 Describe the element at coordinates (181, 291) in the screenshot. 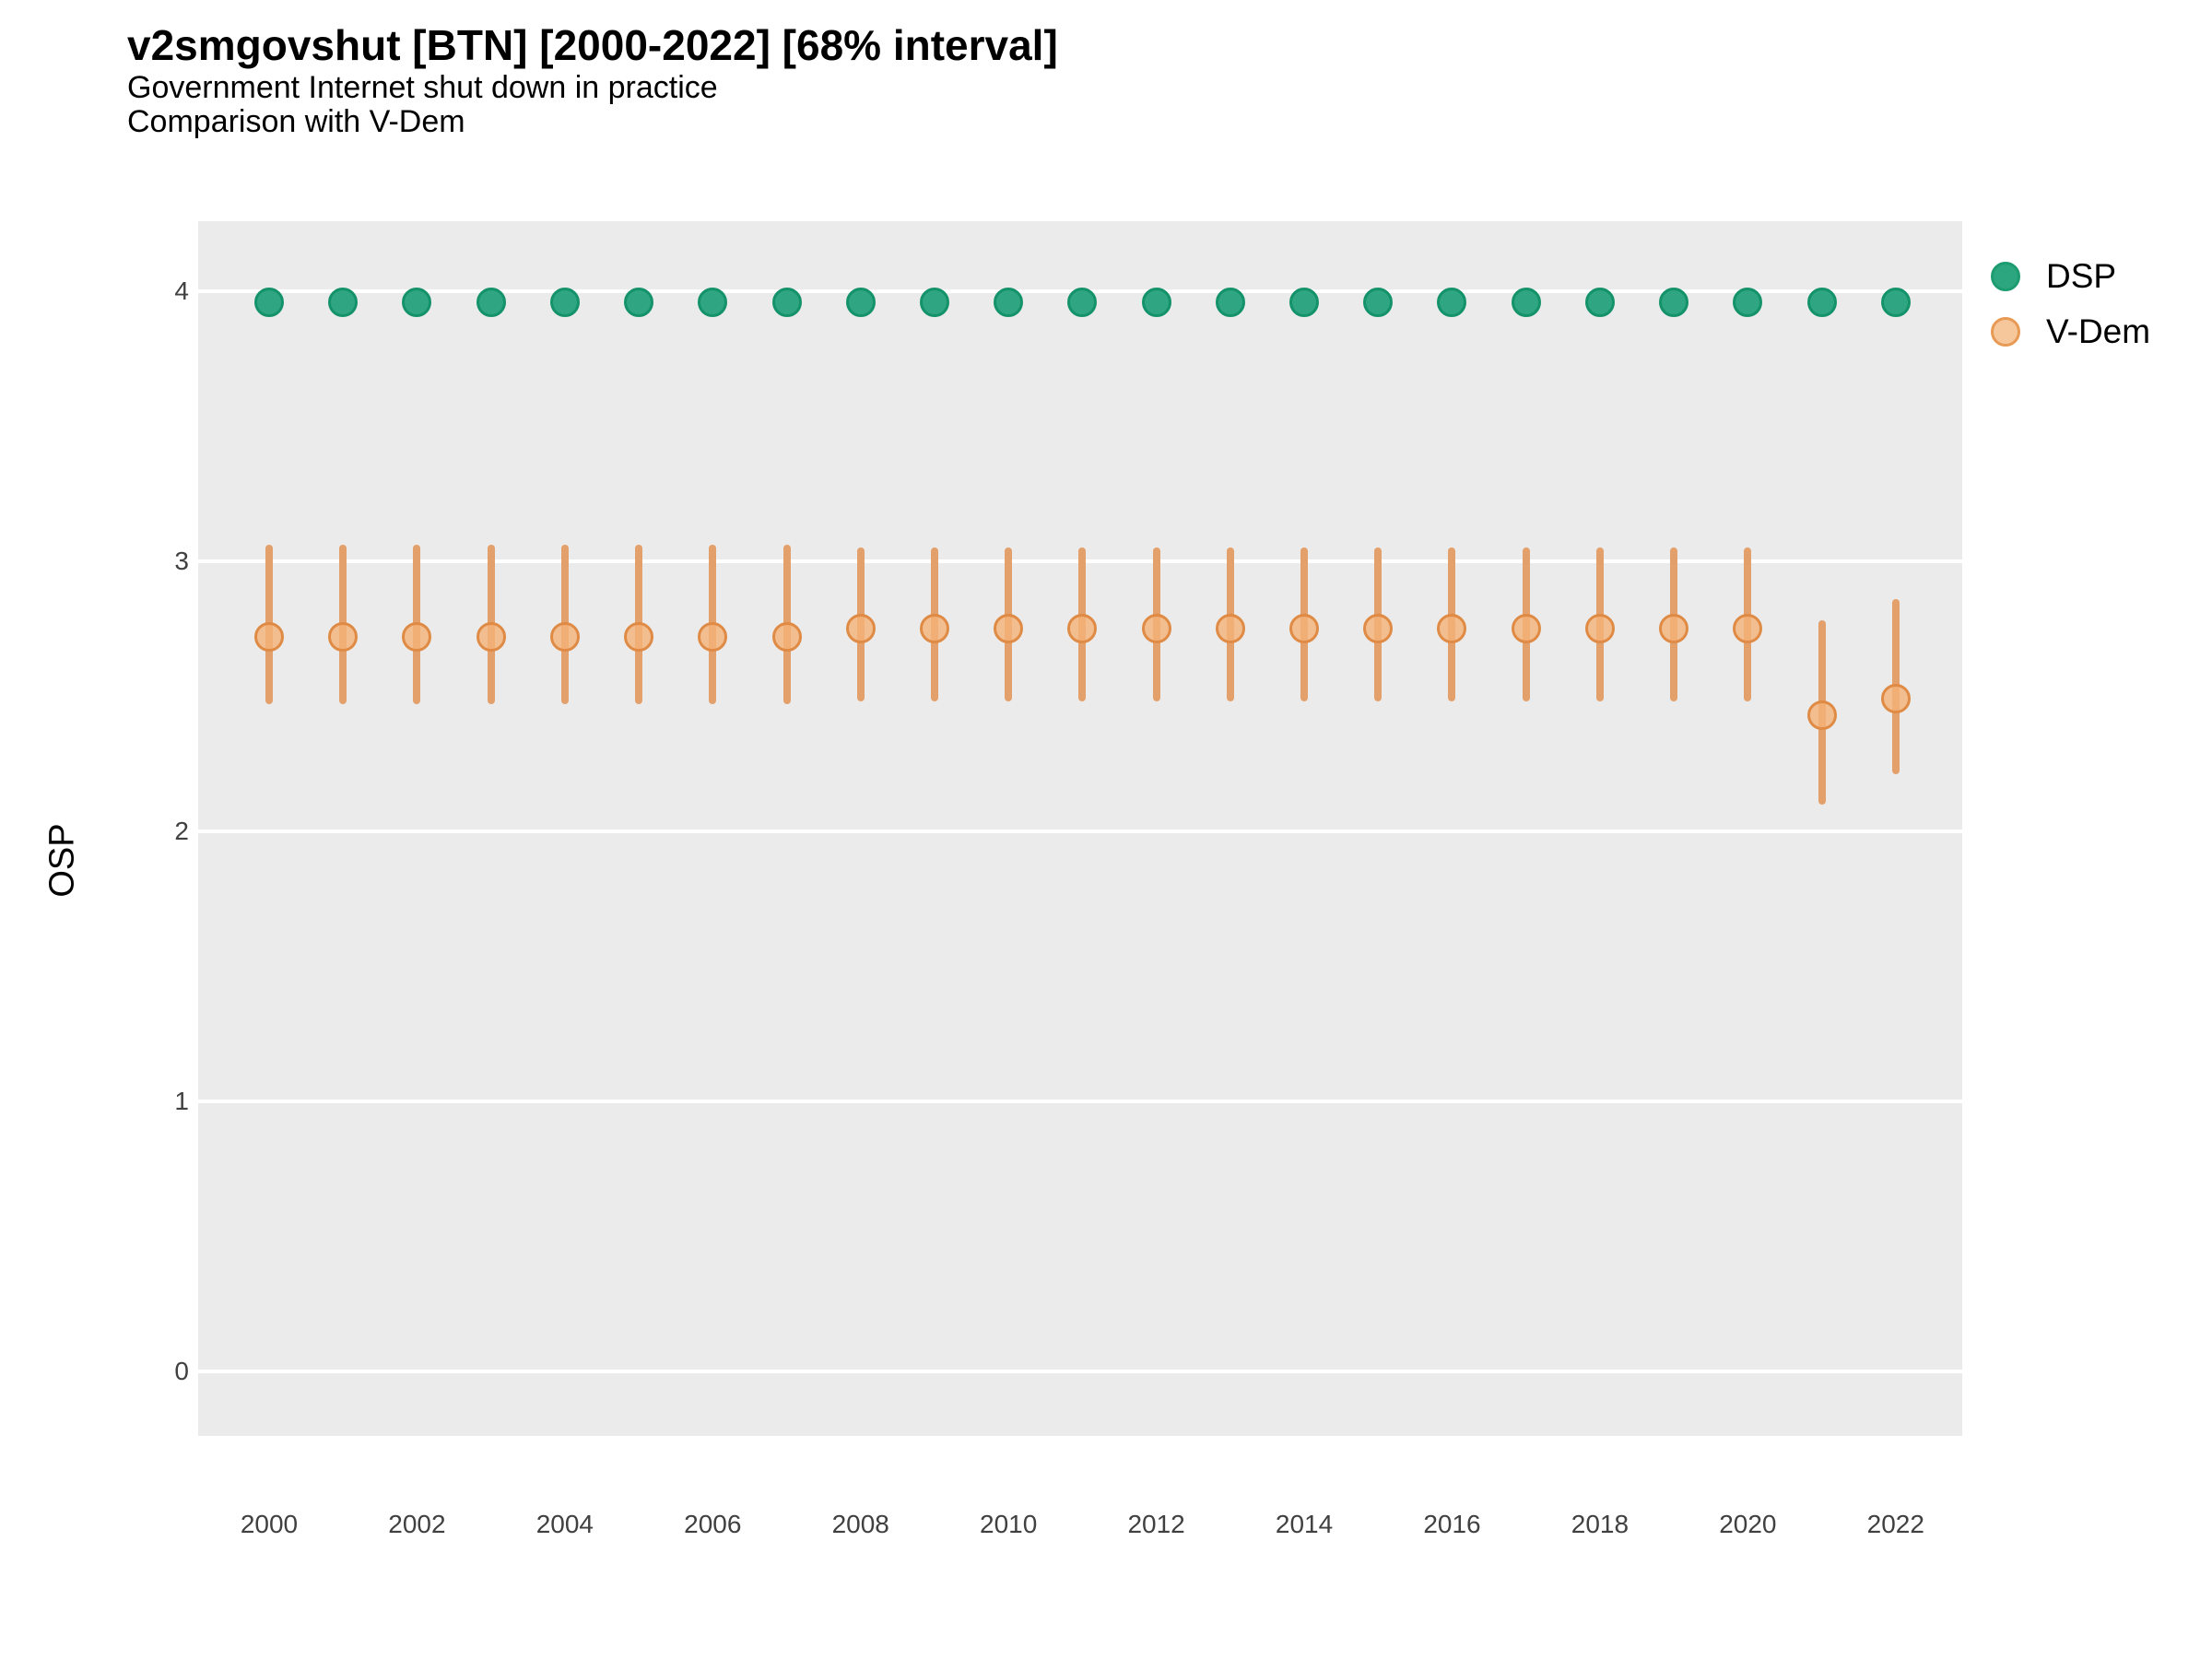

I see `y-tick-label-4: 4` at that location.